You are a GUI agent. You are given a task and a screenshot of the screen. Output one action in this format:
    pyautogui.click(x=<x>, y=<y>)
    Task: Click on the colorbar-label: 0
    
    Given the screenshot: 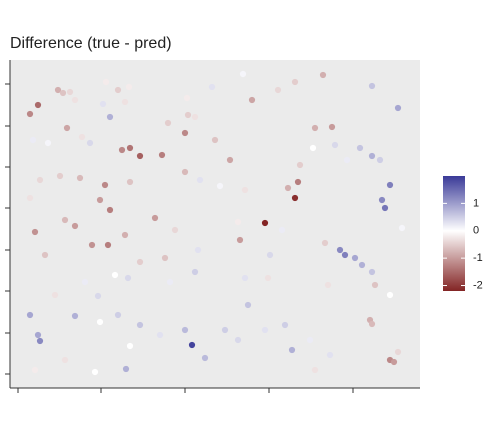 What is the action you would take?
    pyautogui.click(x=476, y=231)
    